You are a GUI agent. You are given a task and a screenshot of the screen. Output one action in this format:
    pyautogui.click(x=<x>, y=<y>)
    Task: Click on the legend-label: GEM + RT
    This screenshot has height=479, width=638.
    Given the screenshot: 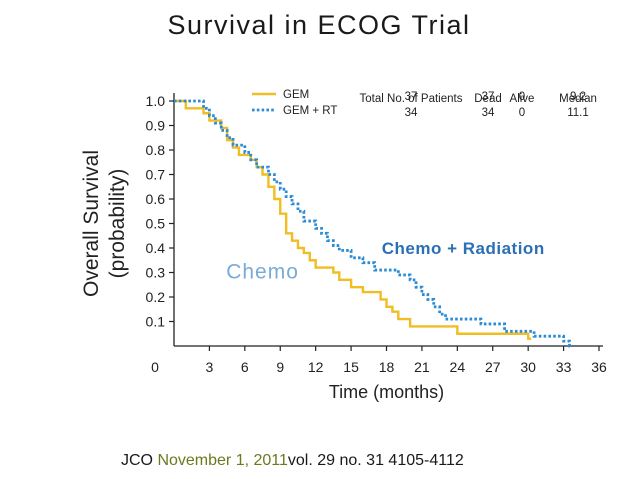 What is the action you would take?
    pyautogui.click(x=310, y=111)
    